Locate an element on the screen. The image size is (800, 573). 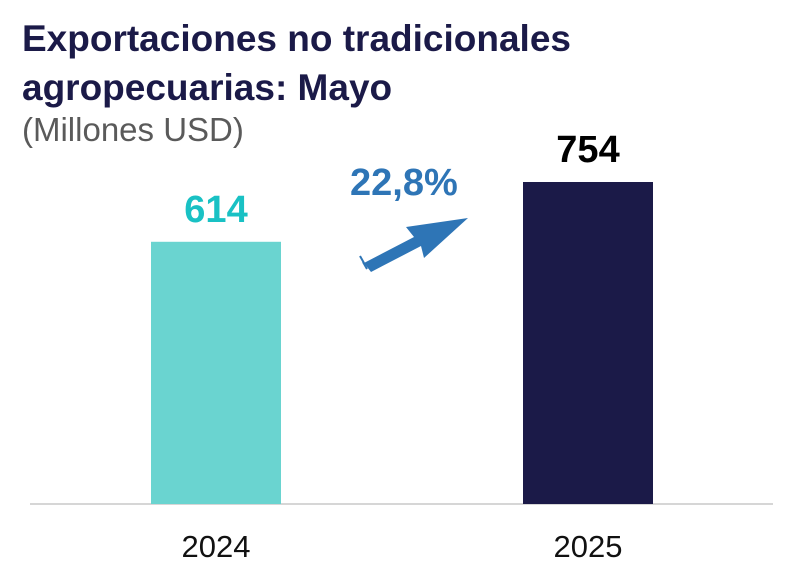
bar-2024 is located at coordinates (216, 373).